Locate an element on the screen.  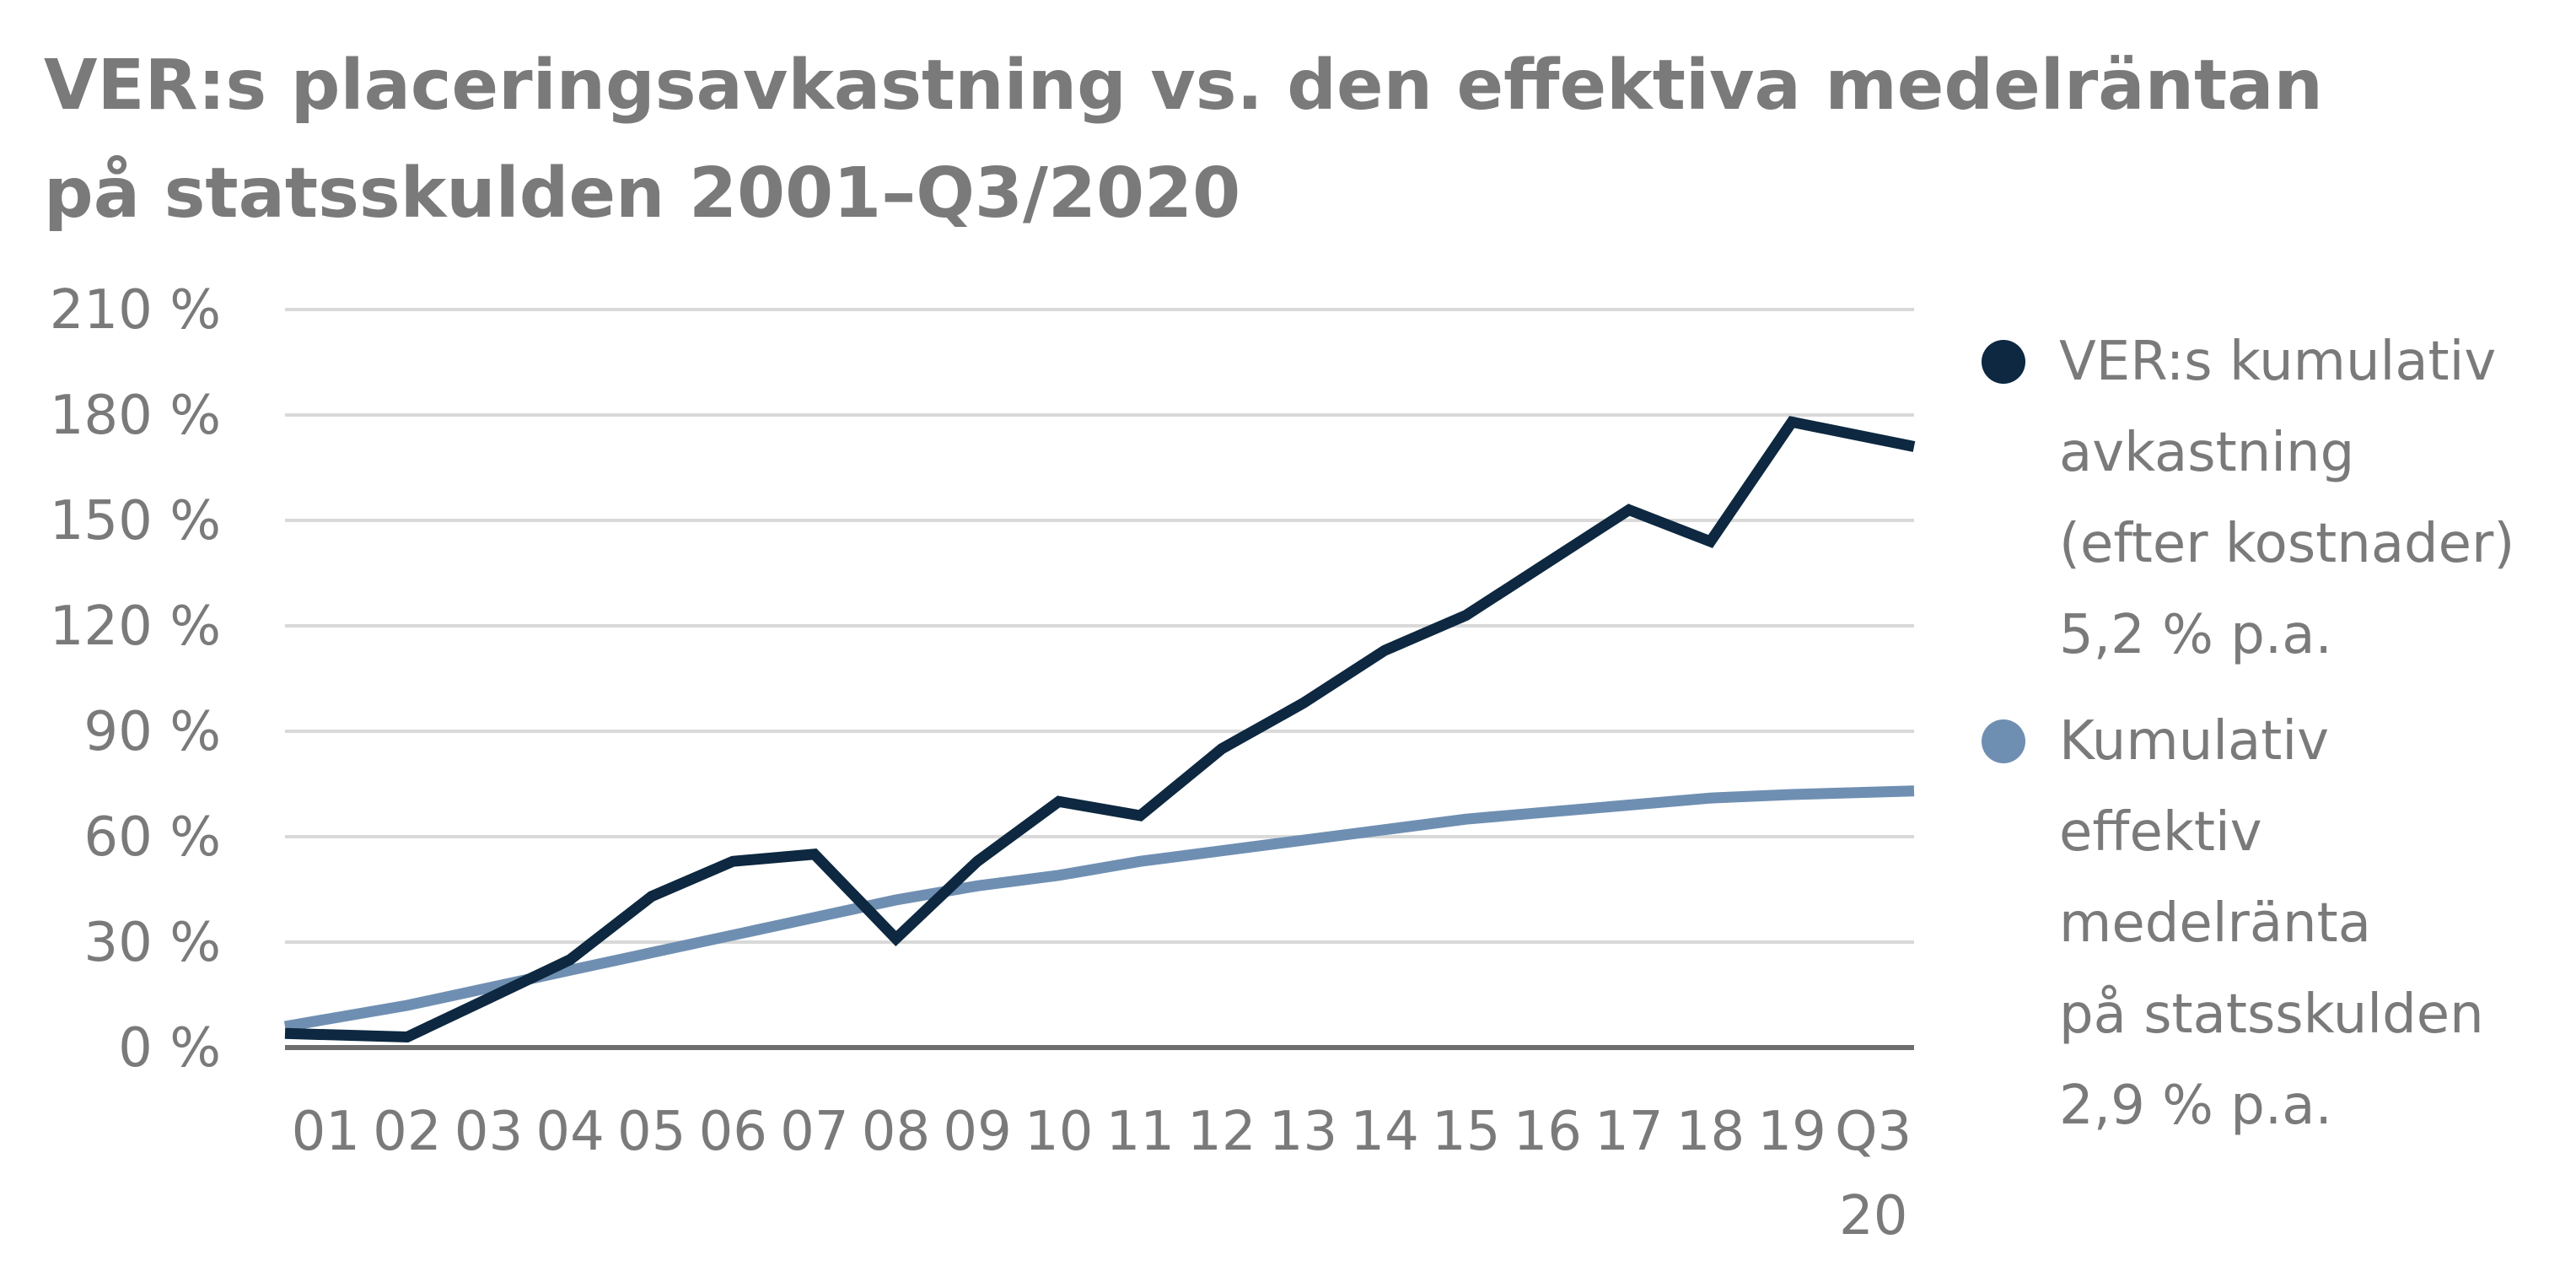
legend-dot-returns is located at coordinates (2004, 362).